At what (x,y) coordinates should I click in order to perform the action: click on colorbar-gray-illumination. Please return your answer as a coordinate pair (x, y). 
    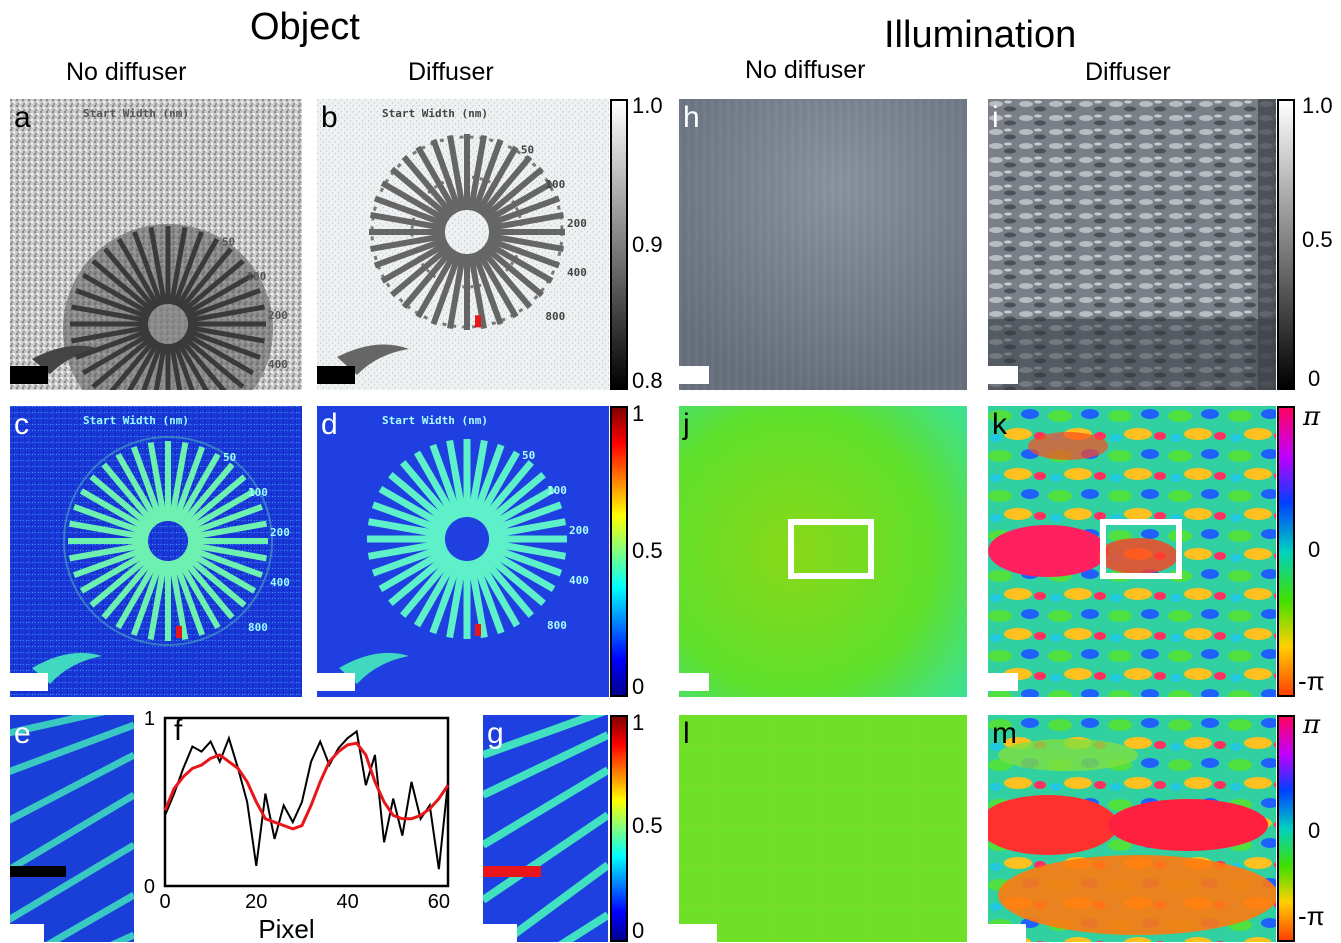
    Looking at the image, I should click on (1286, 244).